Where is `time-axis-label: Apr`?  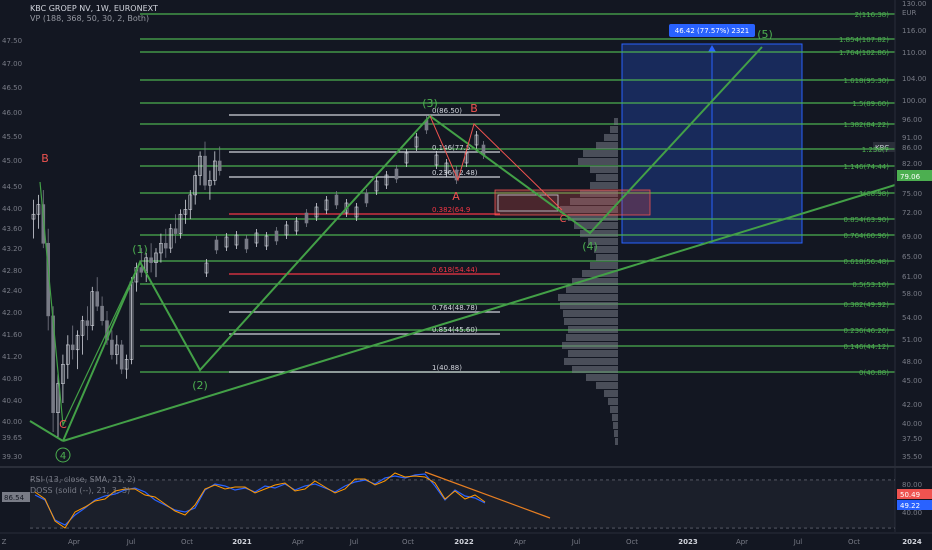 time-axis-label: Apr is located at coordinates (520, 542).